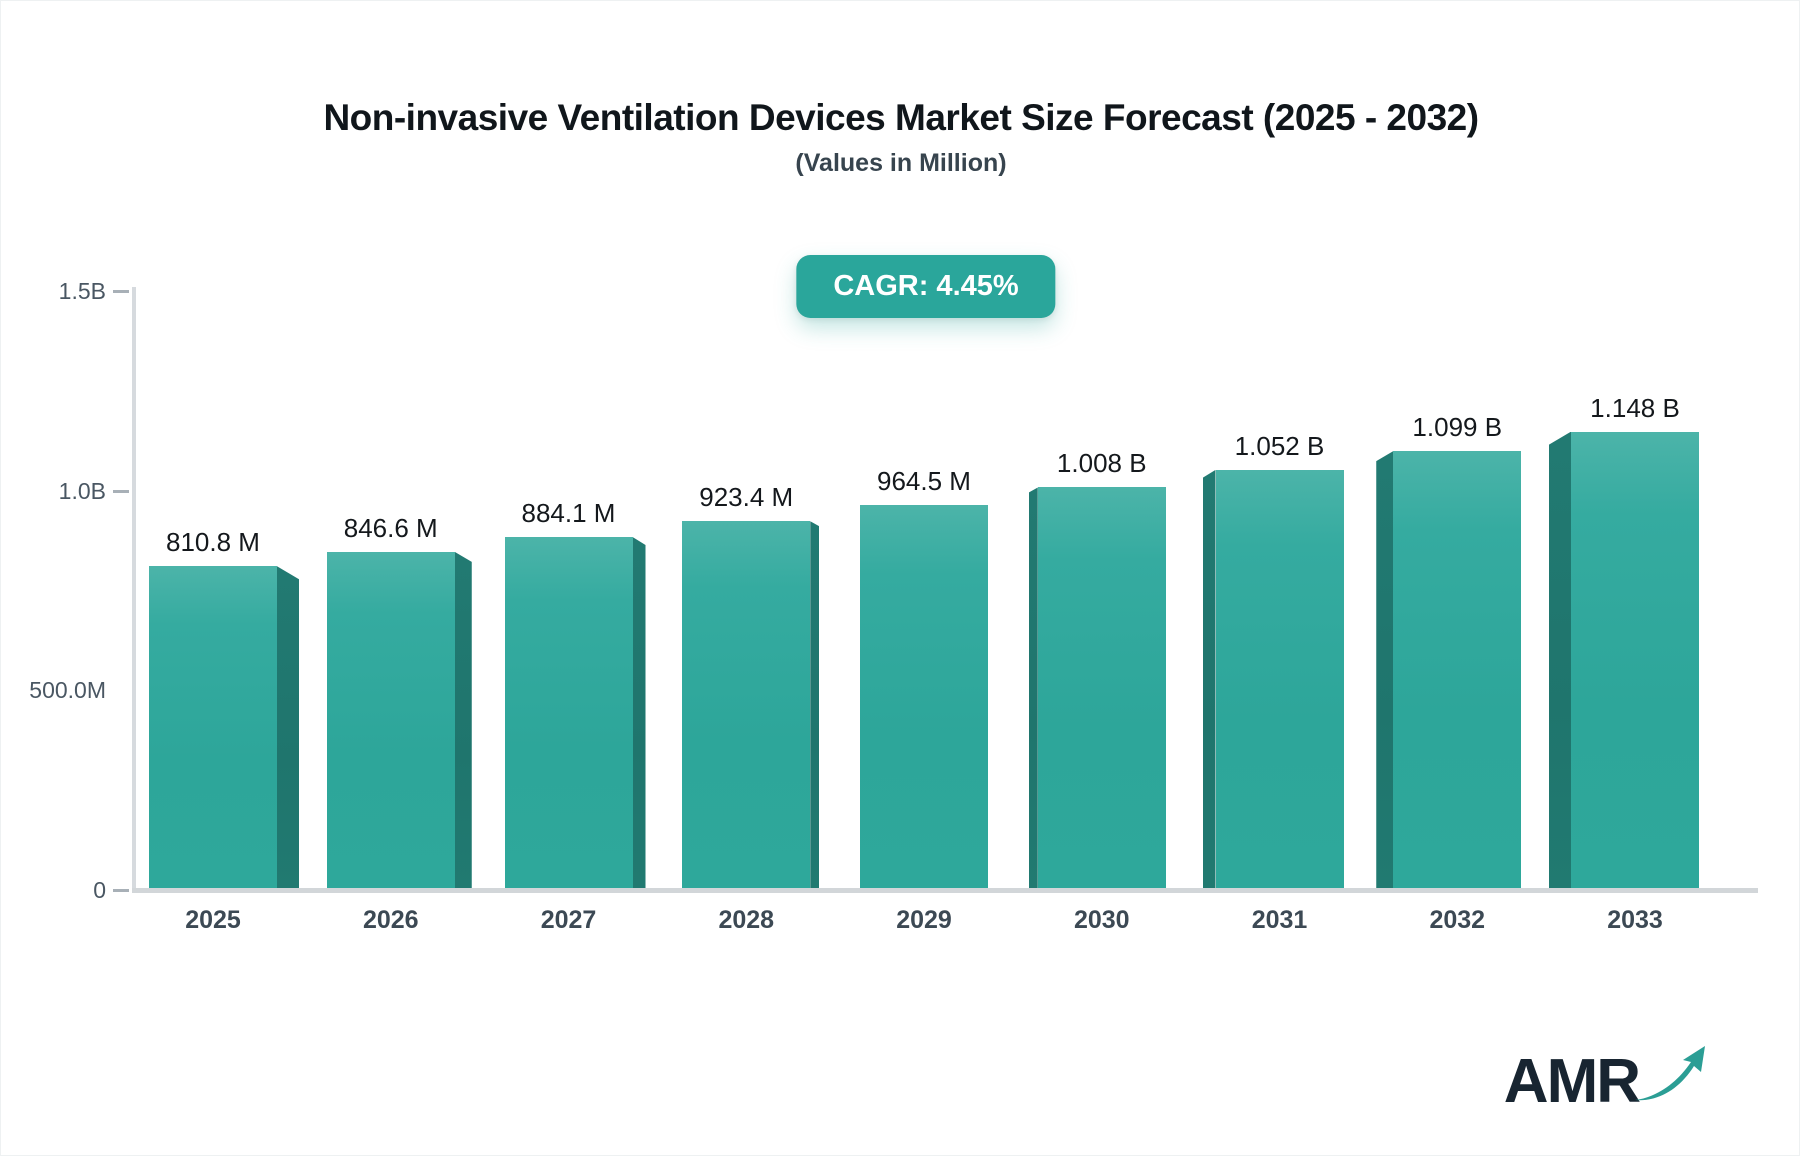  What do you see at coordinates (568, 920) in the screenshot?
I see `x-tick-label: 2027` at bounding box center [568, 920].